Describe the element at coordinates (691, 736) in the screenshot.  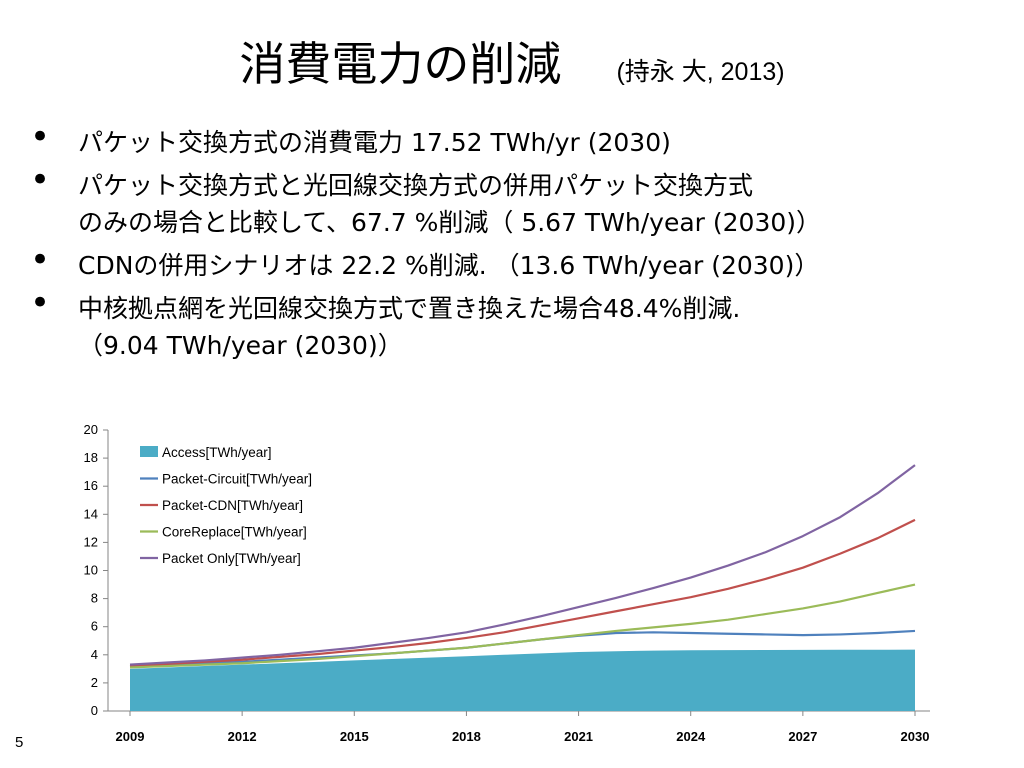
I see `x-tick-label: 2024` at that location.